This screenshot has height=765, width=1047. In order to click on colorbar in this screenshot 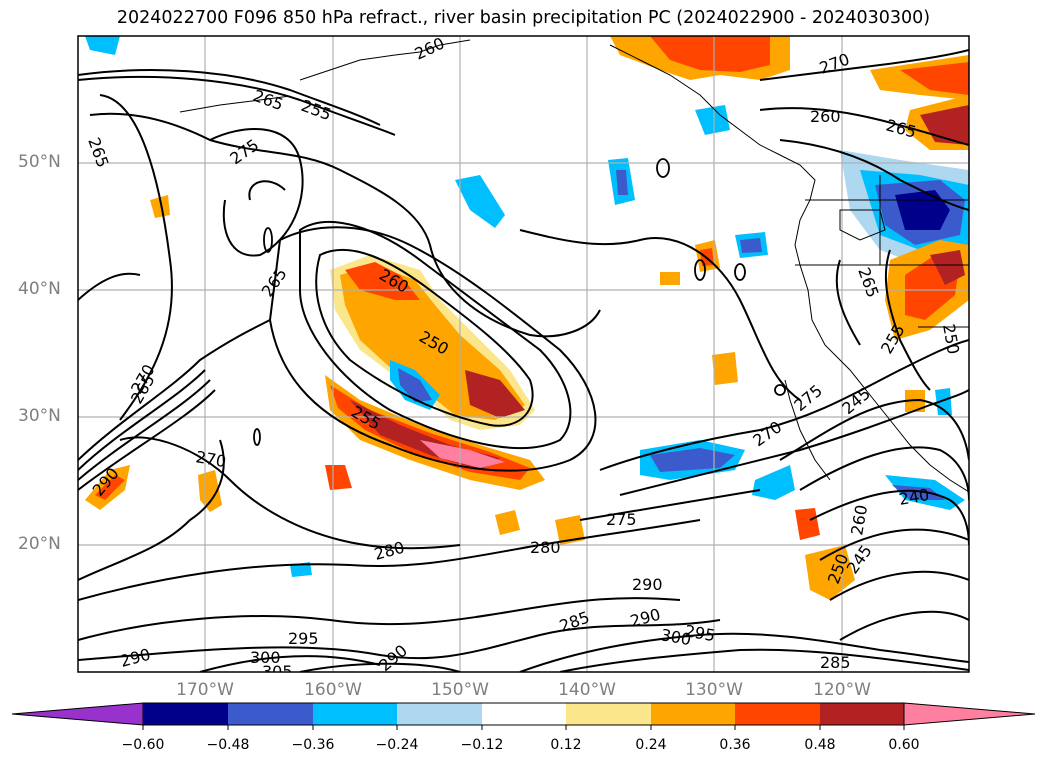, I will do `click(523, 716)`.